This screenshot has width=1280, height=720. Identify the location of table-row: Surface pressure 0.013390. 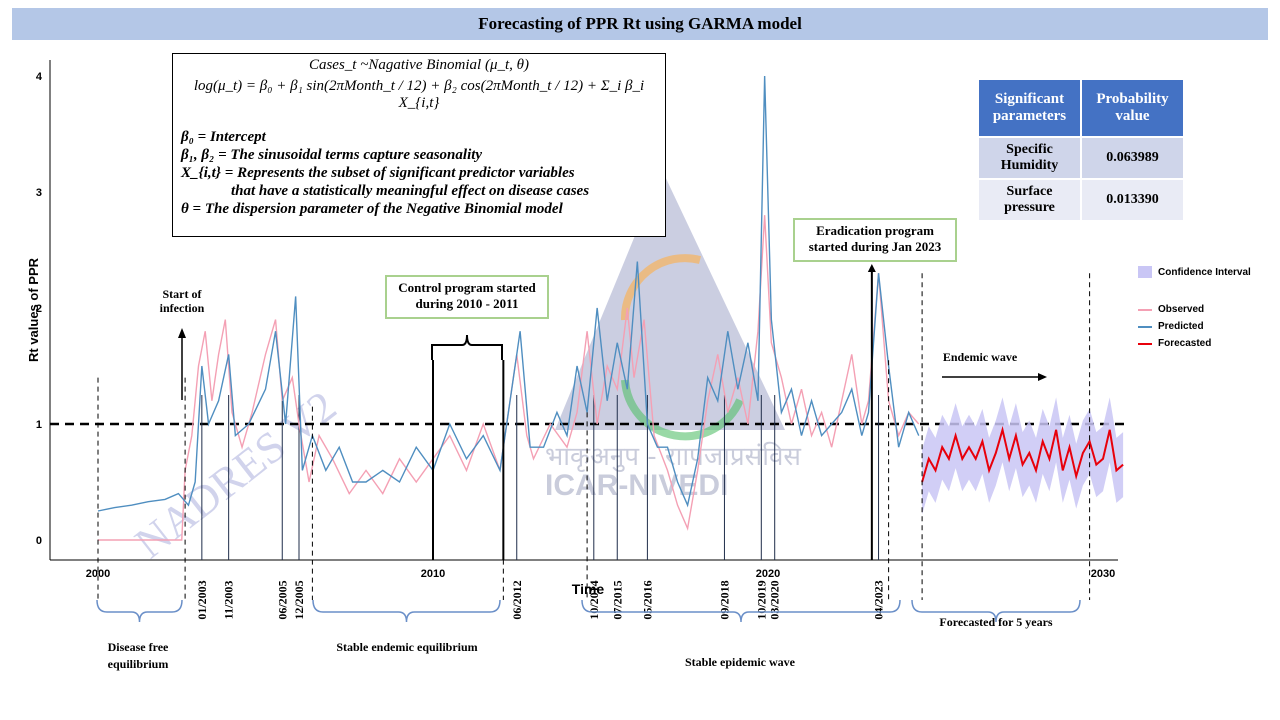
(1081, 200).